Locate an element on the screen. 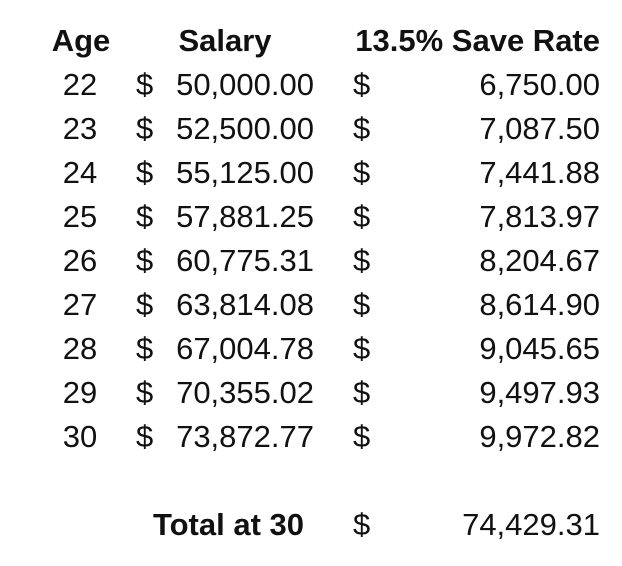  save-amount-cell: 9,497.93 is located at coordinates (539, 392).